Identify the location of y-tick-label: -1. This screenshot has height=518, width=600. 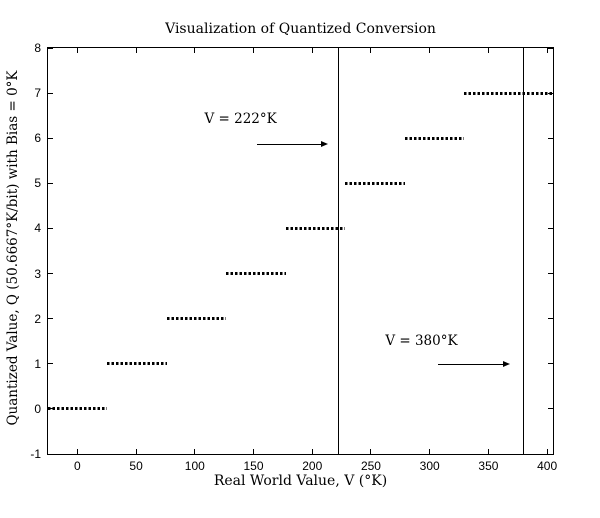
(35, 454).